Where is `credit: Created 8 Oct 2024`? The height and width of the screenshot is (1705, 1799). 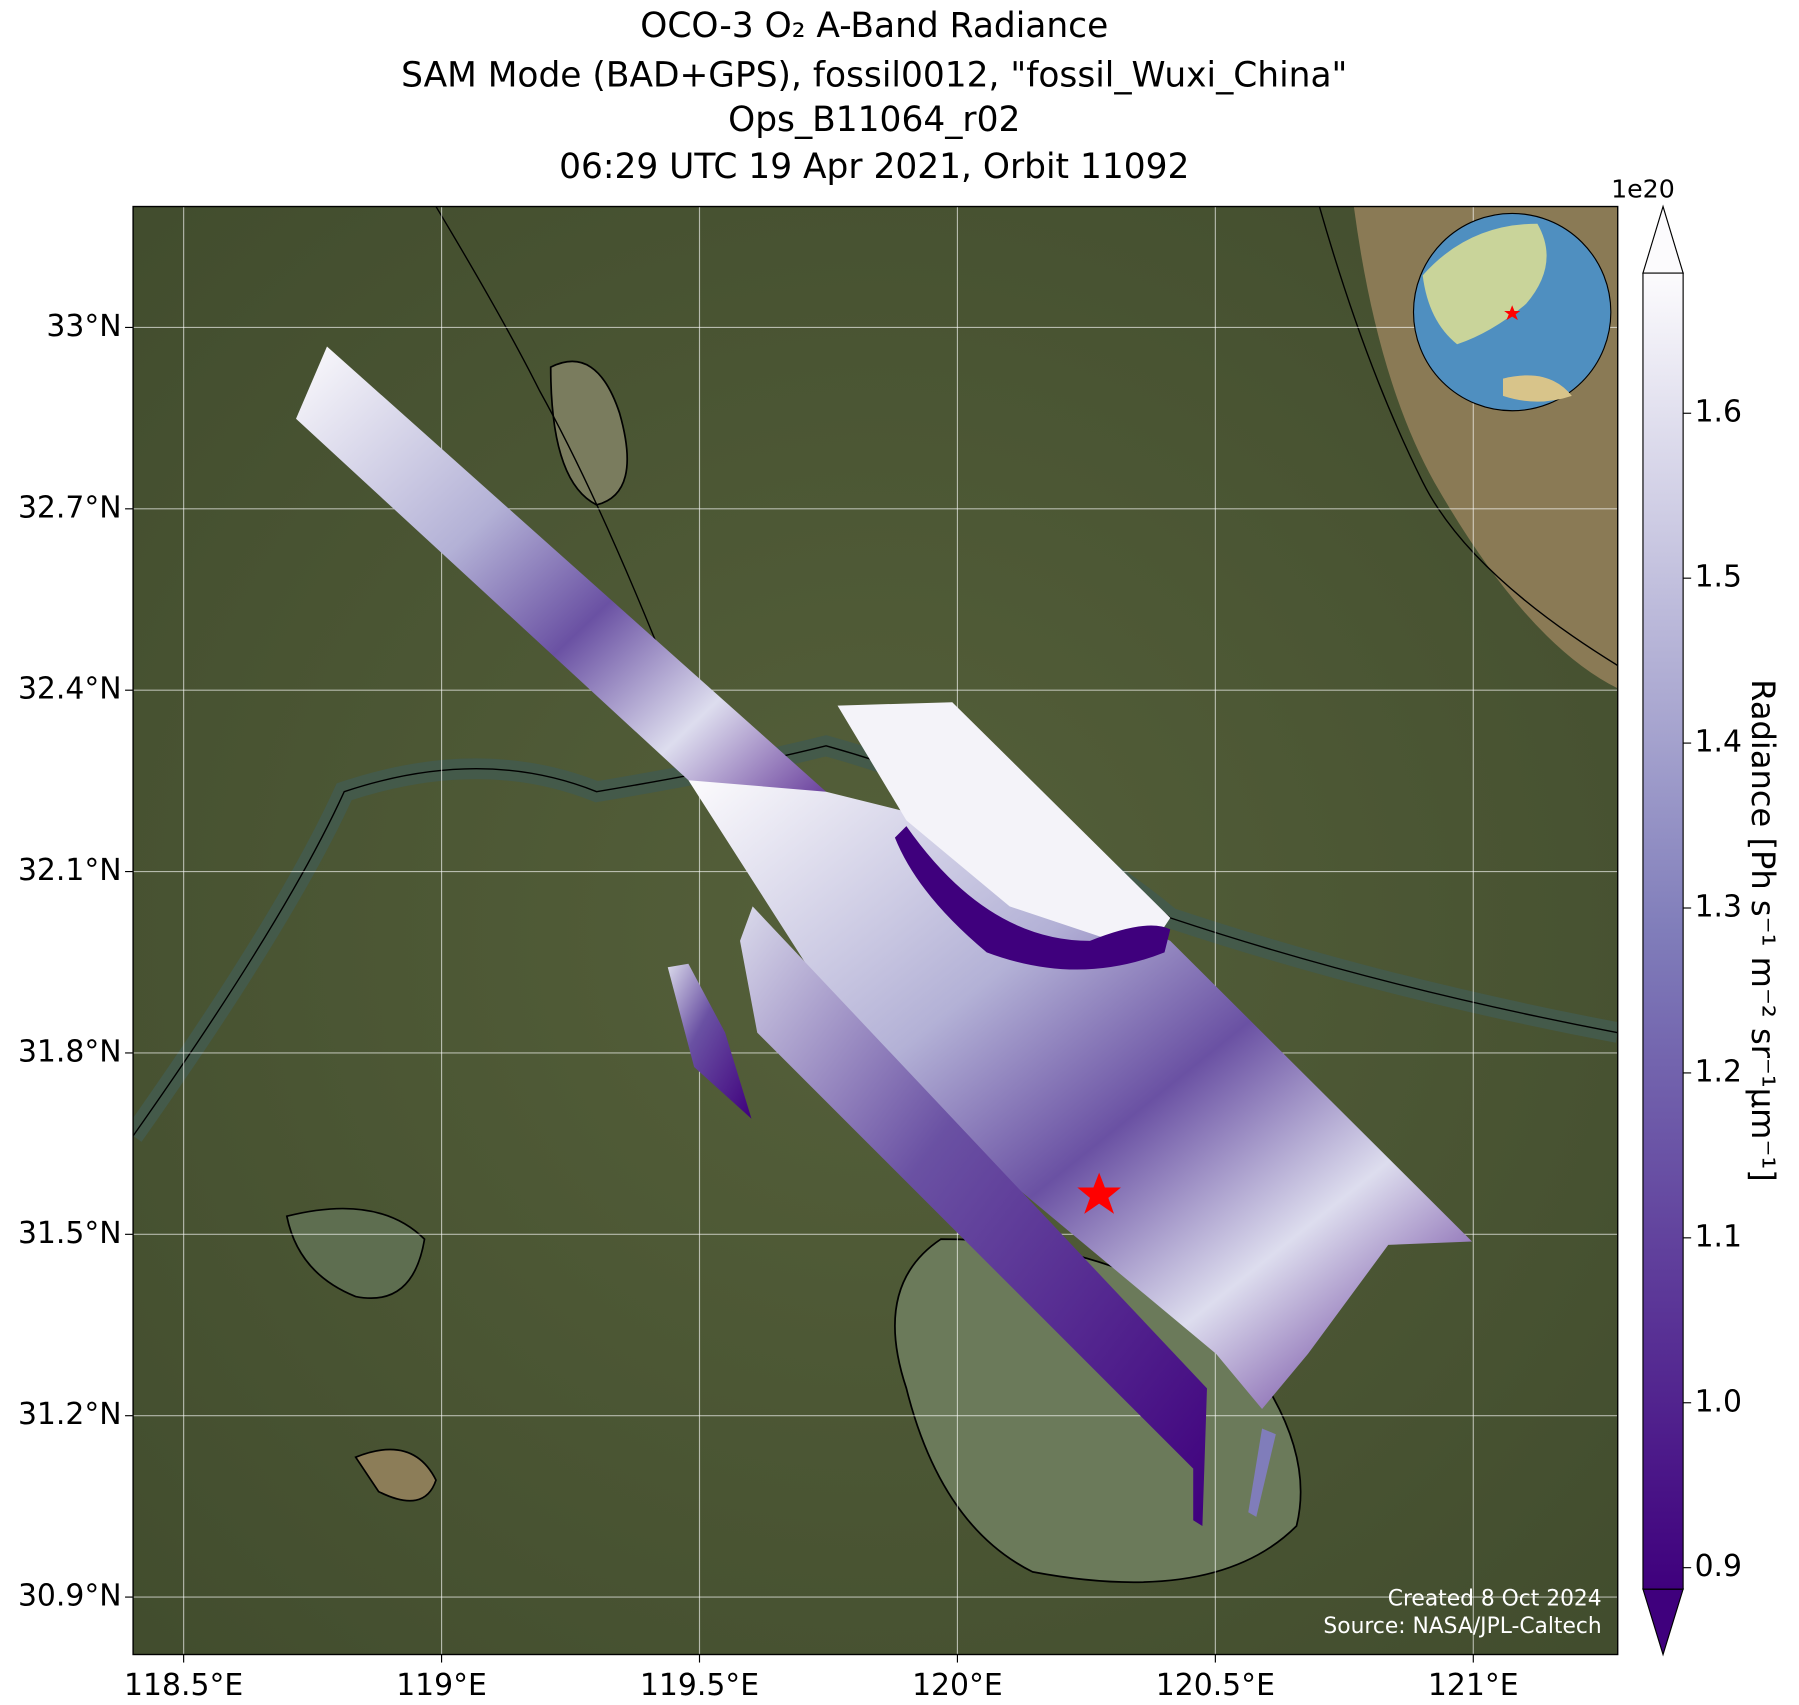 credit: Created 8 Oct 2024 is located at coordinates (1495, 1598).